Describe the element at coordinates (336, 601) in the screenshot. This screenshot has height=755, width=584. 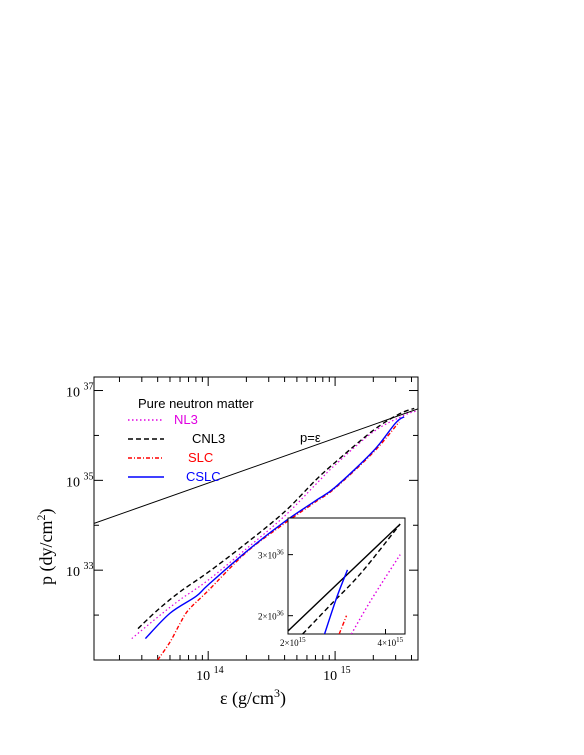
I see `inset-series-cslc` at that location.